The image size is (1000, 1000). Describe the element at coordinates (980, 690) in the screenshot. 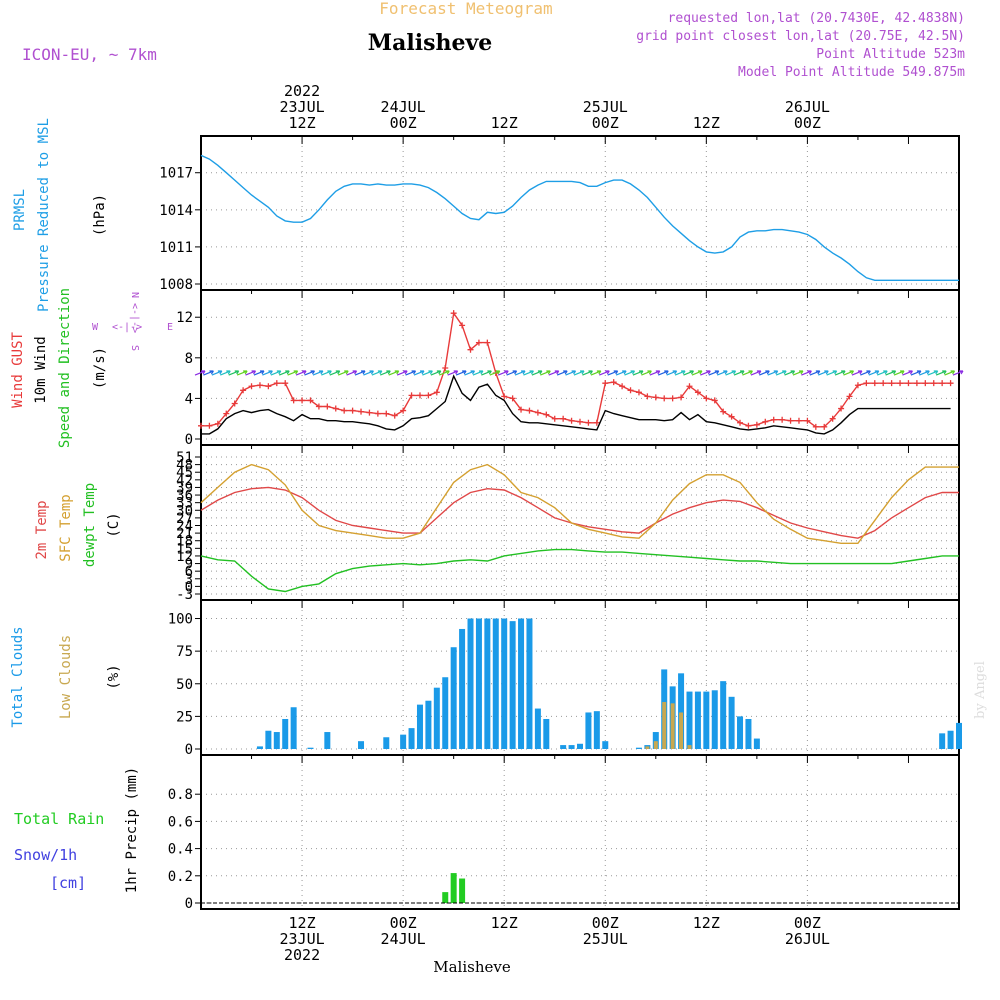

I see `watermark: by Angel` at that location.